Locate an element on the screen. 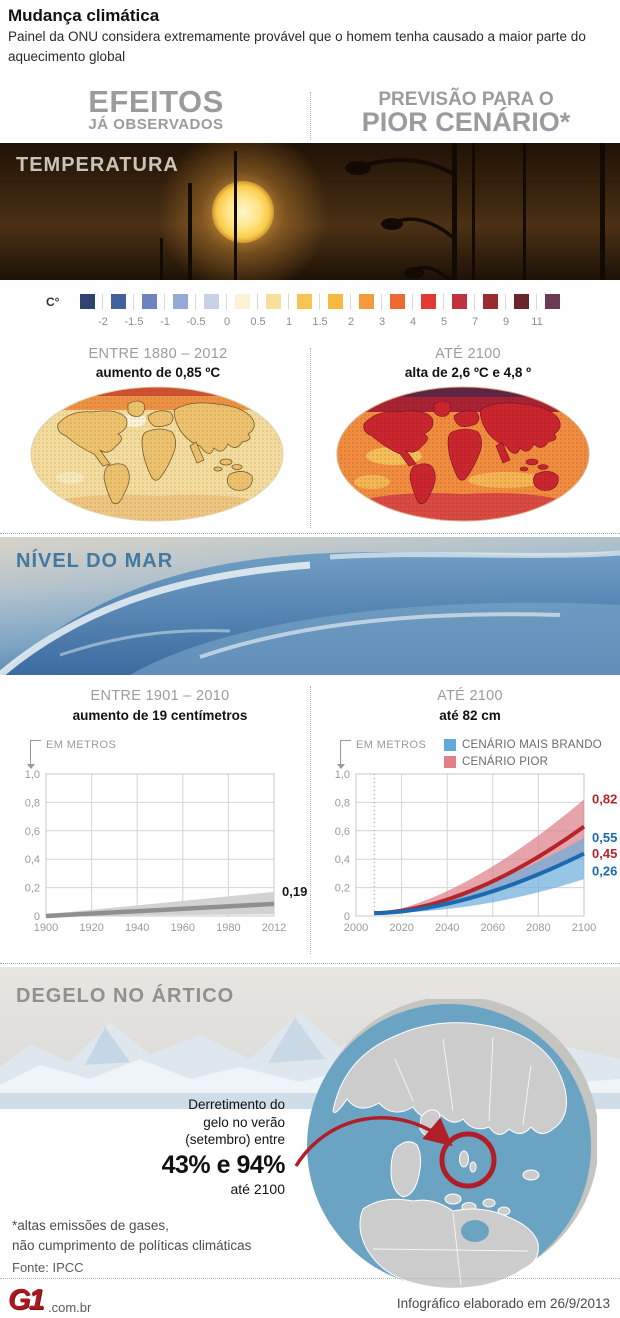 The width and height of the screenshot is (620, 1318). annotation-line1: Derretimento do is located at coordinates (236, 1104).